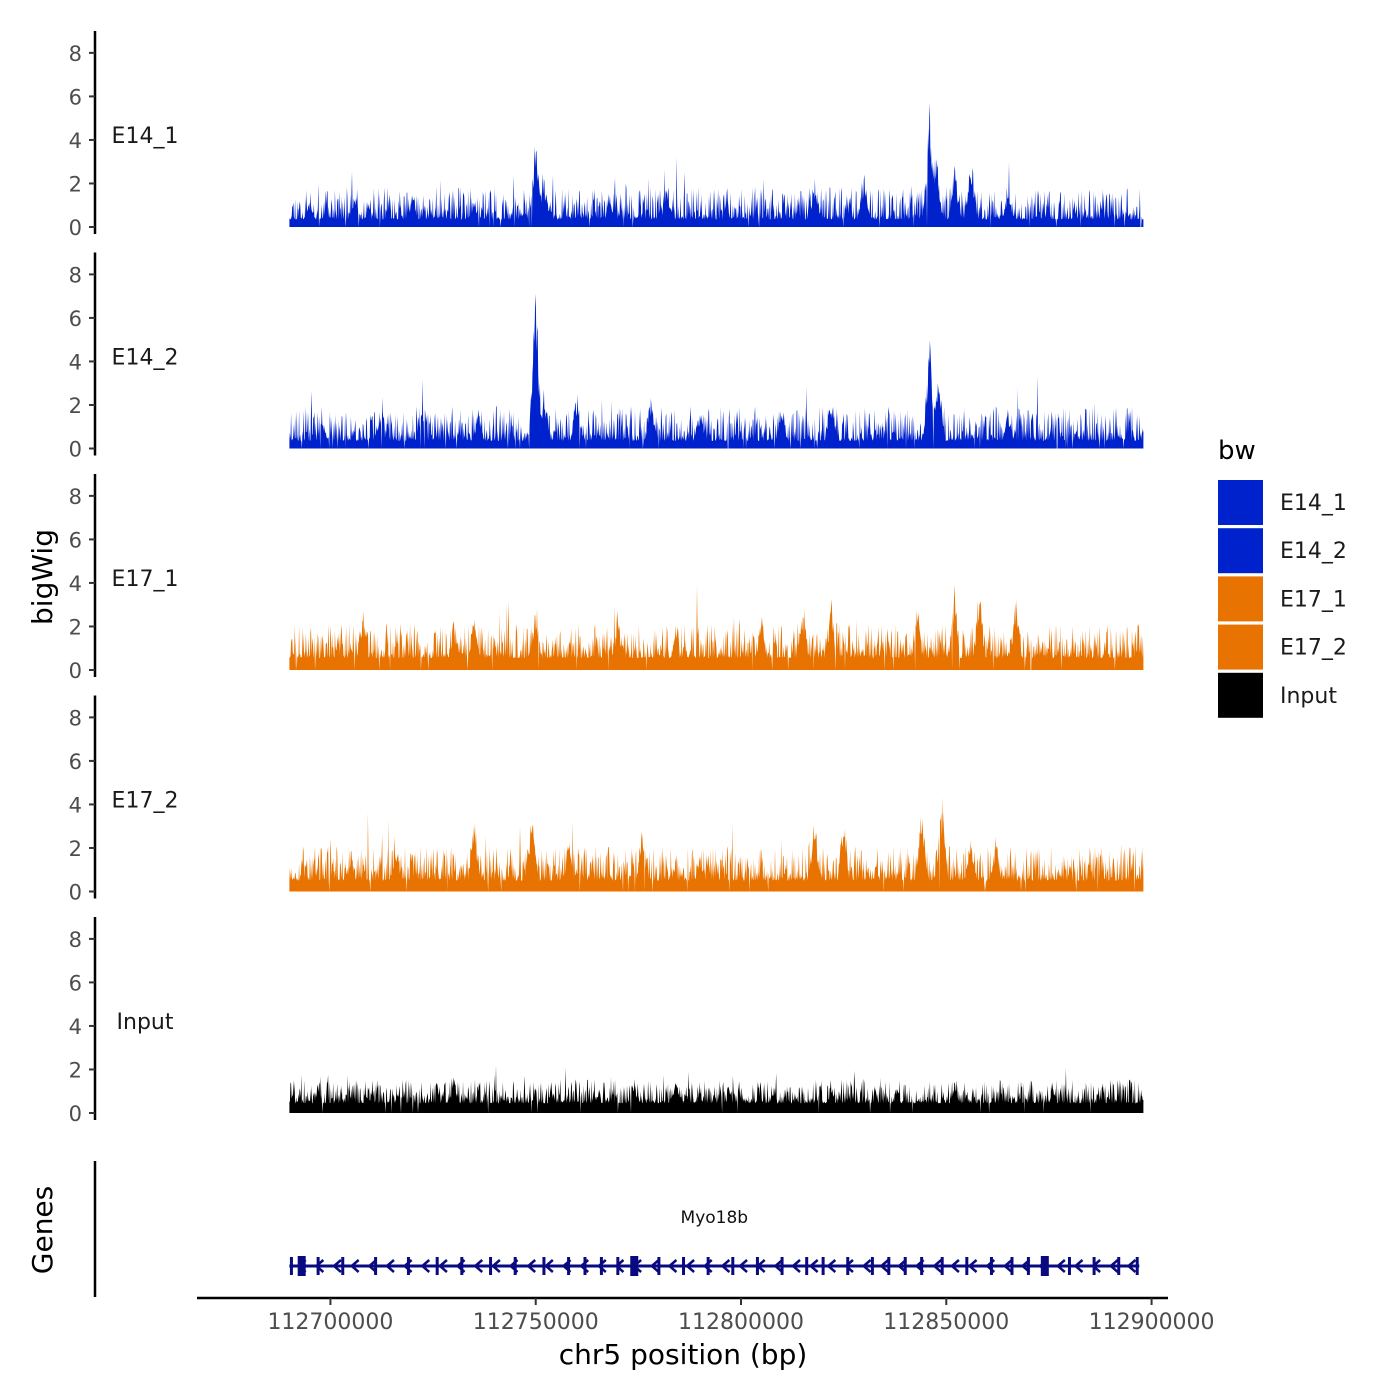 This screenshot has width=1400, height=1400. Describe the element at coordinates (42, 1230) in the screenshot. I see `genes-axis-title: Genes` at that location.